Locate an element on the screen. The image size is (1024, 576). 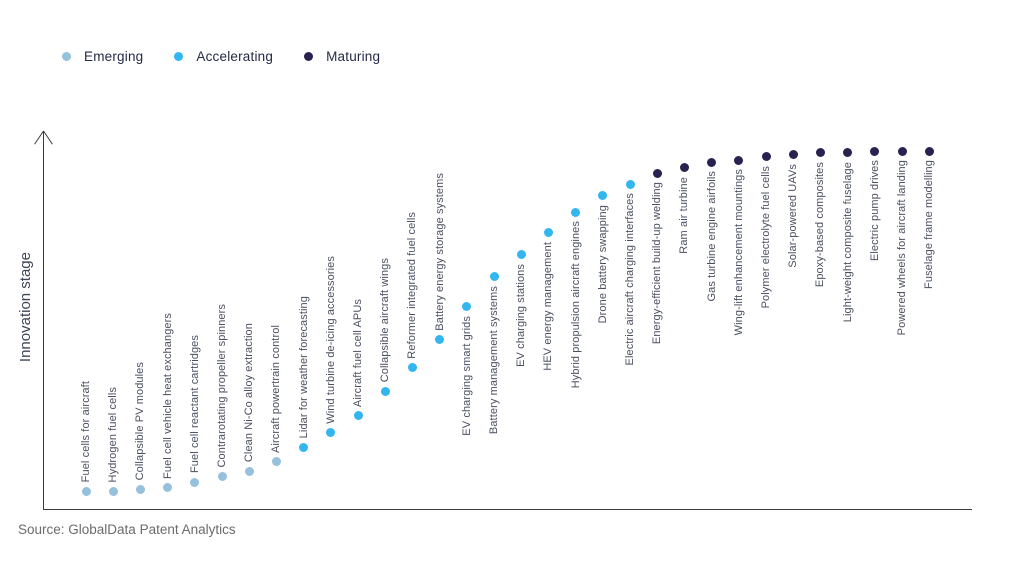
data-point-label: Aircraft fuel cell APUs is located at coordinates (358, 352).